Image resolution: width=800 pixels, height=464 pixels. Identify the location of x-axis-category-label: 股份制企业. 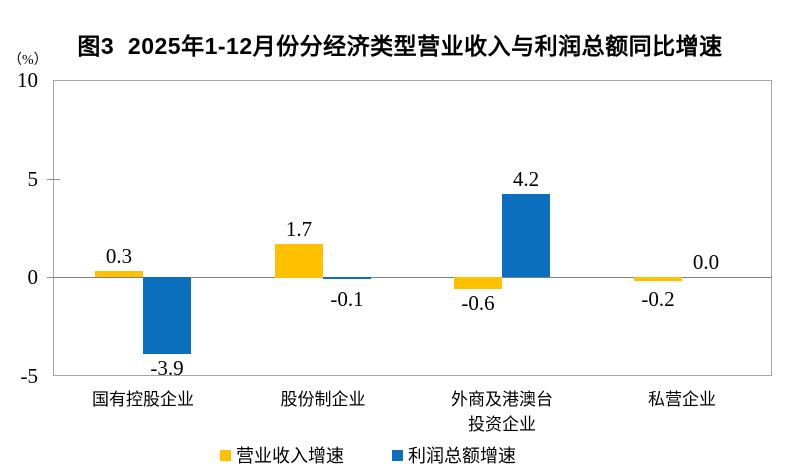
(323, 399).